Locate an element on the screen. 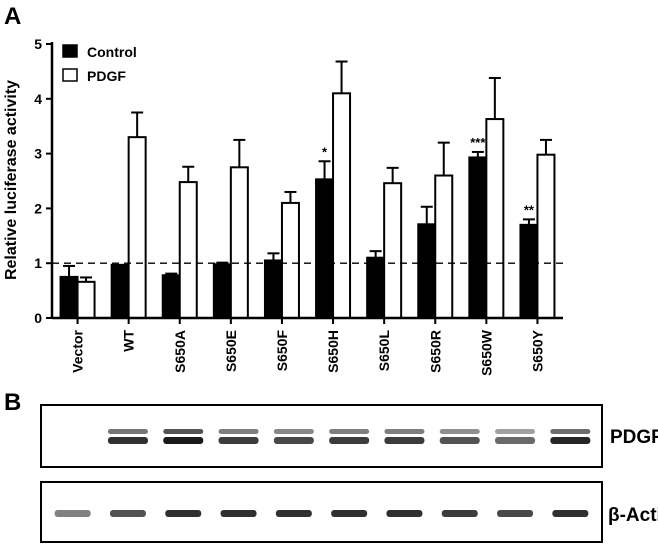 This screenshot has width=658, height=549. legend-label-control: Control is located at coordinates (112, 52).